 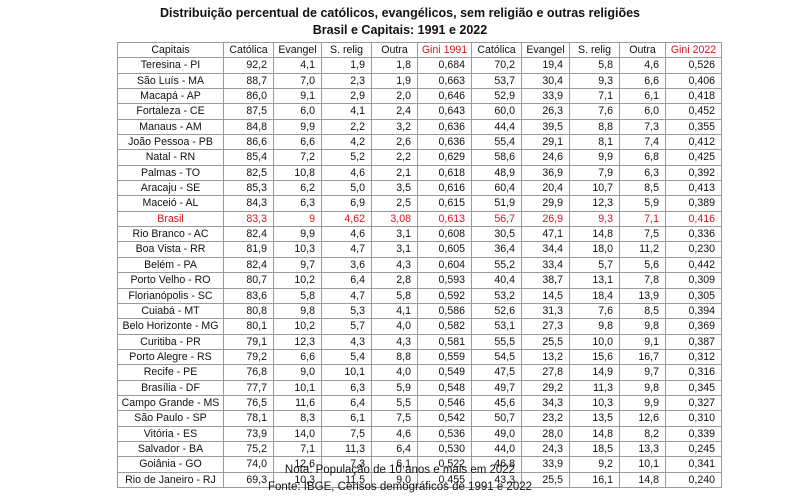 I want to click on table-cell: 4,7, so click(x=346, y=249).